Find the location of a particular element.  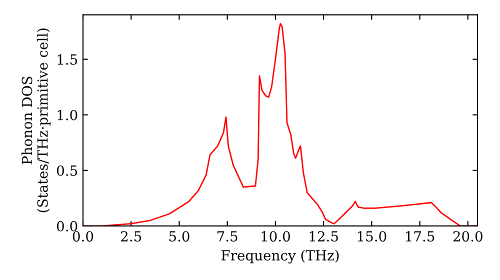

x-tick-label: 17.5 is located at coordinates (420, 236).